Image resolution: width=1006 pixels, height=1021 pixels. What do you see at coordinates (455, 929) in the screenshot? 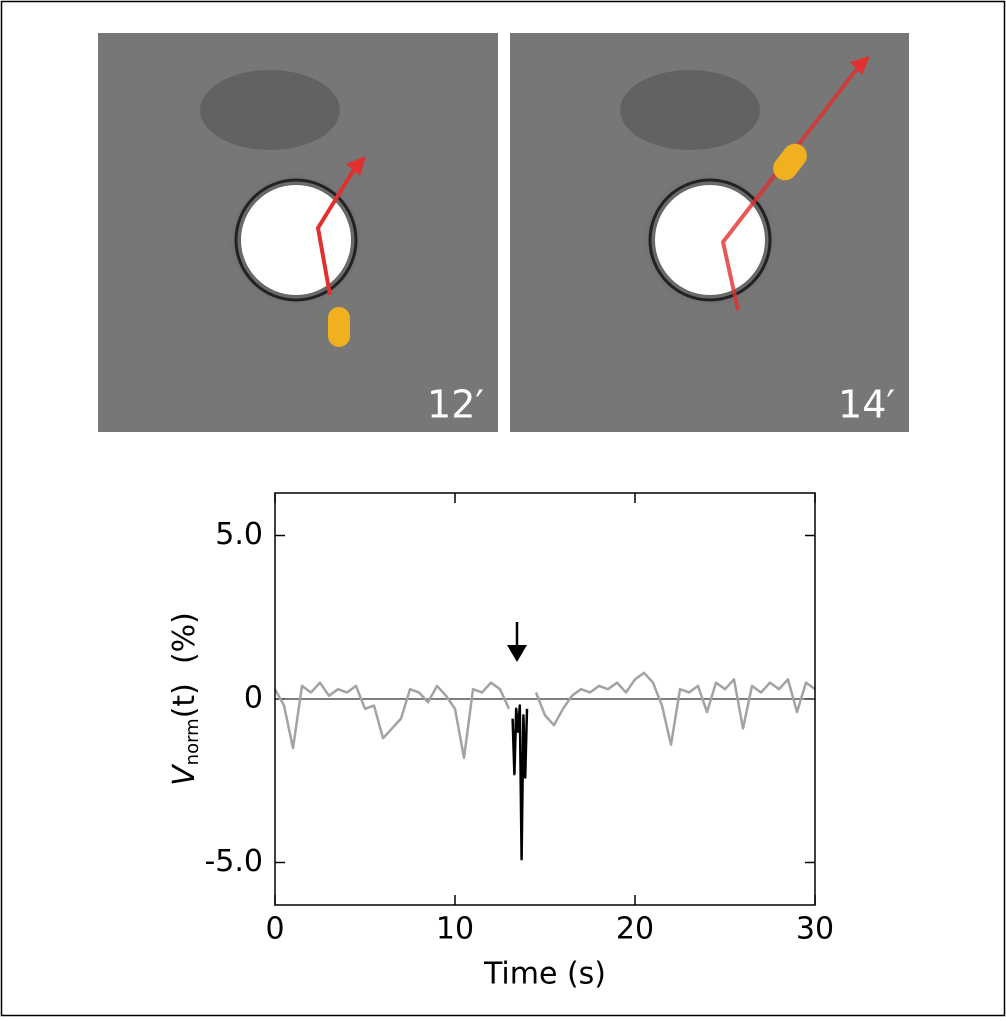
I see `x-tick-label: 10` at bounding box center [455, 929].